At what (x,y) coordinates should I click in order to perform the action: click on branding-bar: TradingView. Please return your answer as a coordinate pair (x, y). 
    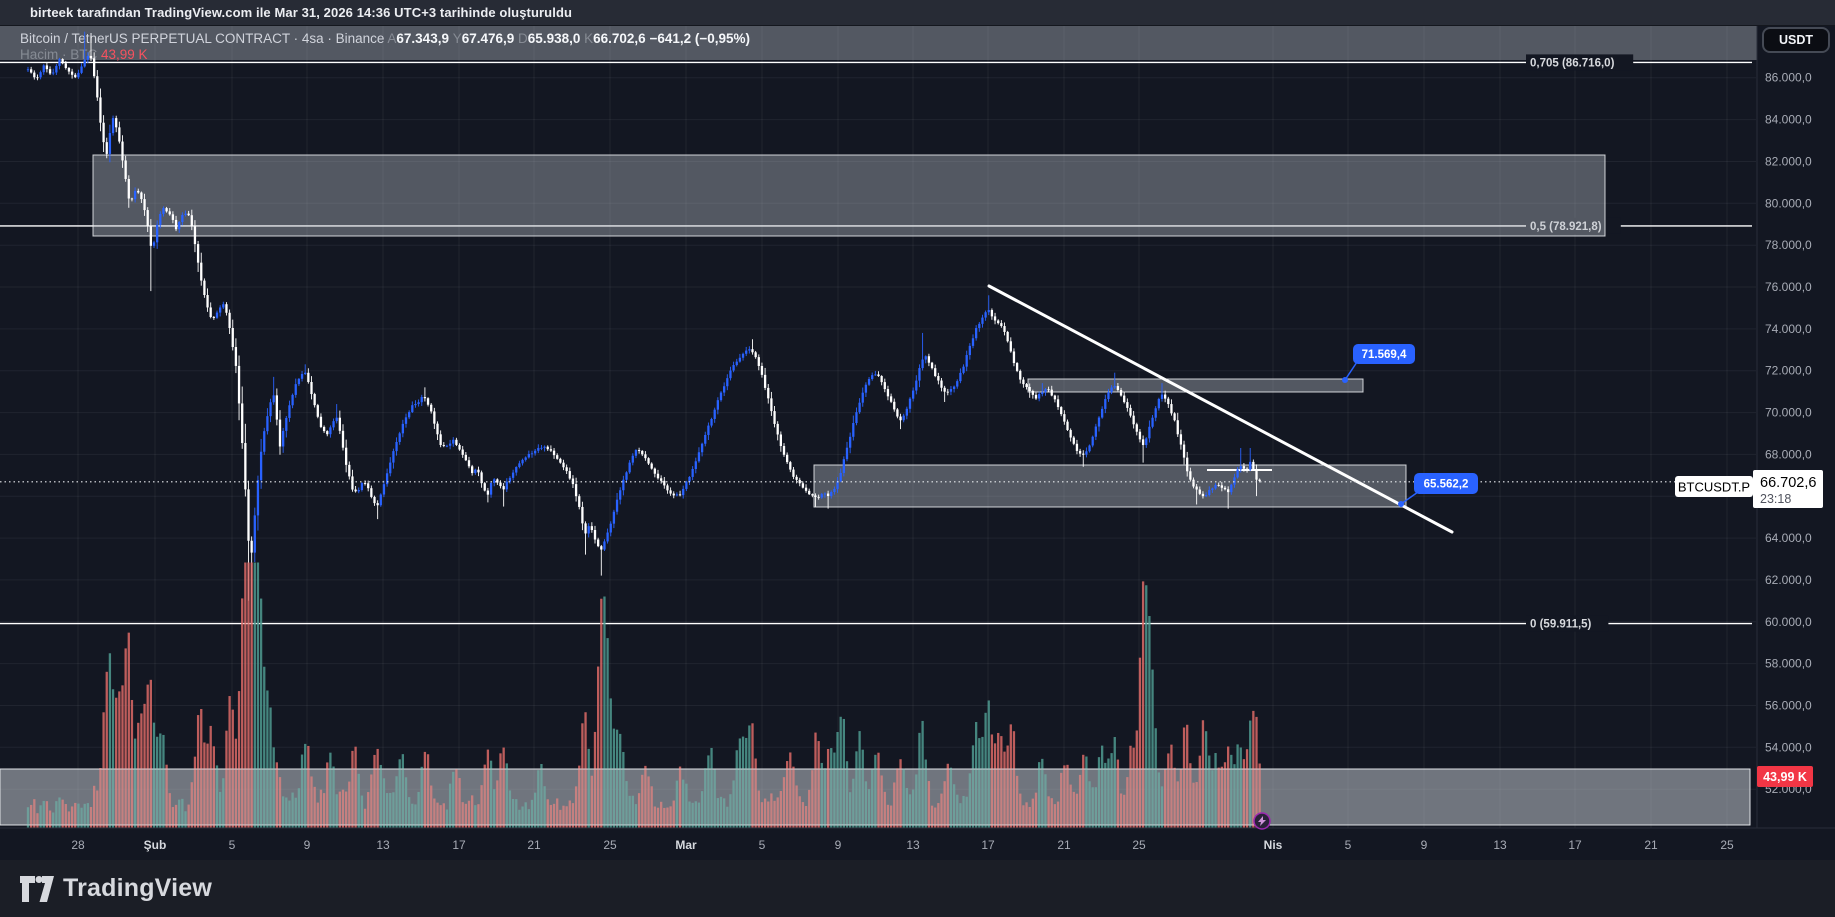
    Looking at the image, I should click on (917, 888).